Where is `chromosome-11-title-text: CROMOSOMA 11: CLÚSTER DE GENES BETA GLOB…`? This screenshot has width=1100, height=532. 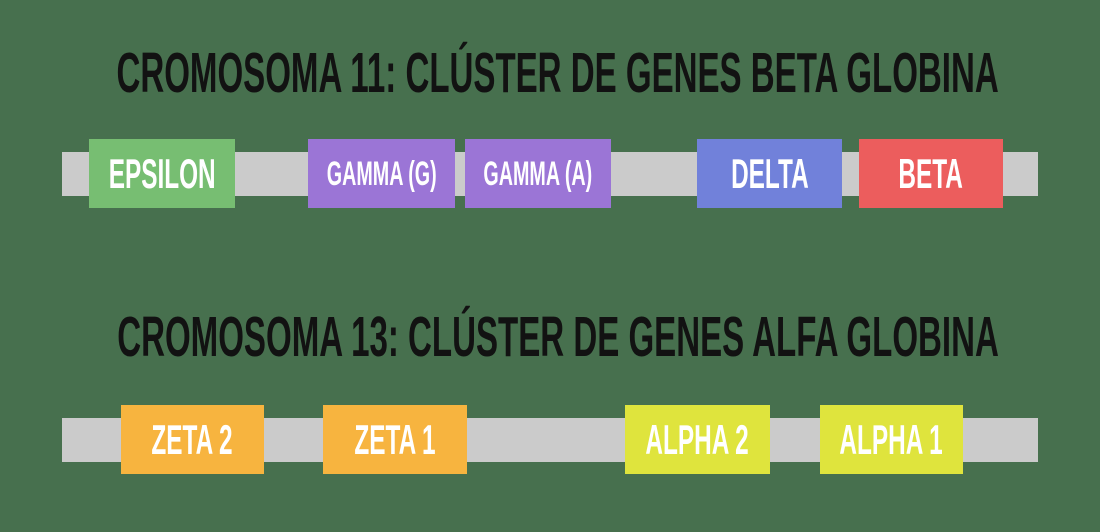 chromosome-11-title-text: CROMOSOMA 11: CLÚSTER DE GENES BETA GLOB… is located at coordinates (558, 72).